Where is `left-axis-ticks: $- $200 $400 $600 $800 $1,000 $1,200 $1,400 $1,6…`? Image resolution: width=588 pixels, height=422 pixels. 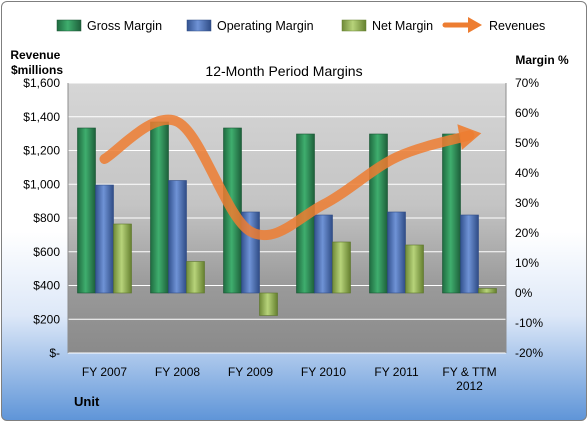 left-axis-ticks: $- $200 $400 $600 $800 $1,000 $1,200 $1,400 $1,6… is located at coordinates (41, 218).